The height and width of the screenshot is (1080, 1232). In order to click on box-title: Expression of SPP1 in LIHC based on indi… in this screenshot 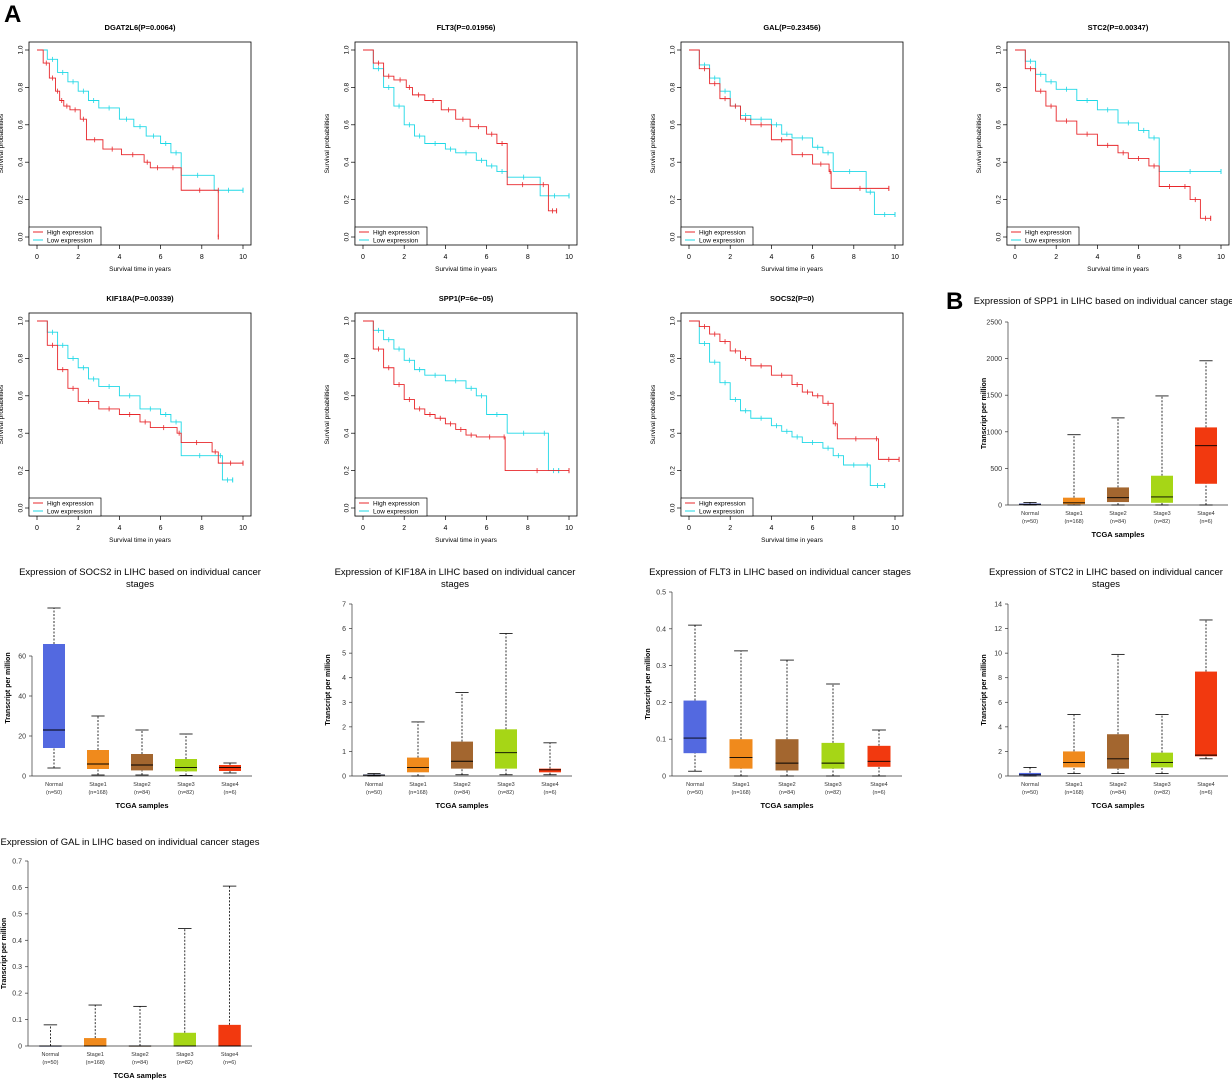, I will do `click(1103, 301)`.